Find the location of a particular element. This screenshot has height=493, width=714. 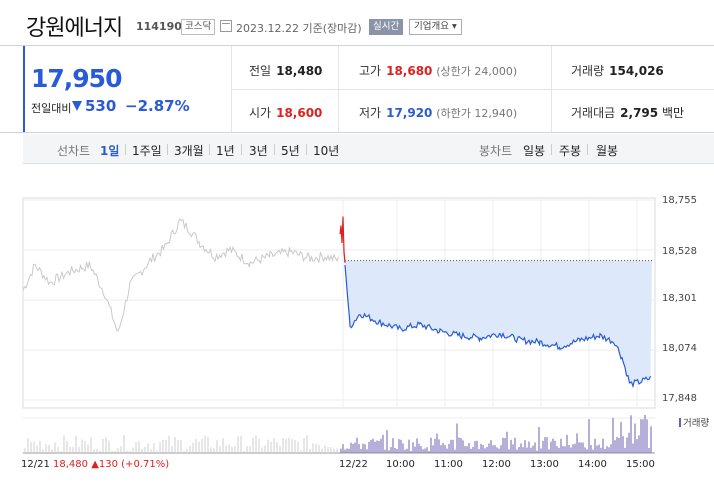

company-overview-dropdown: 기업개요 ▾ is located at coordinates (435, 27).